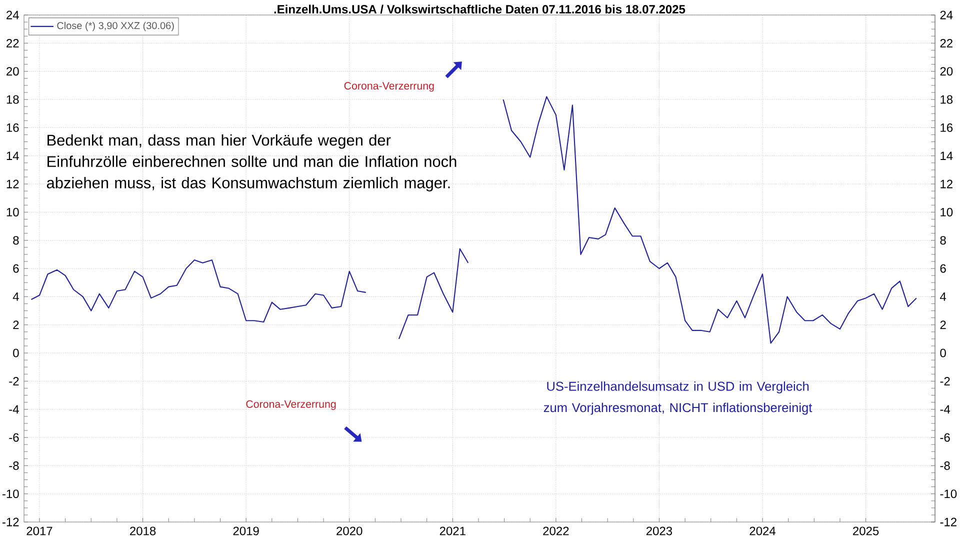  I want to click on y-tick-label: 2, so click(16, 325).